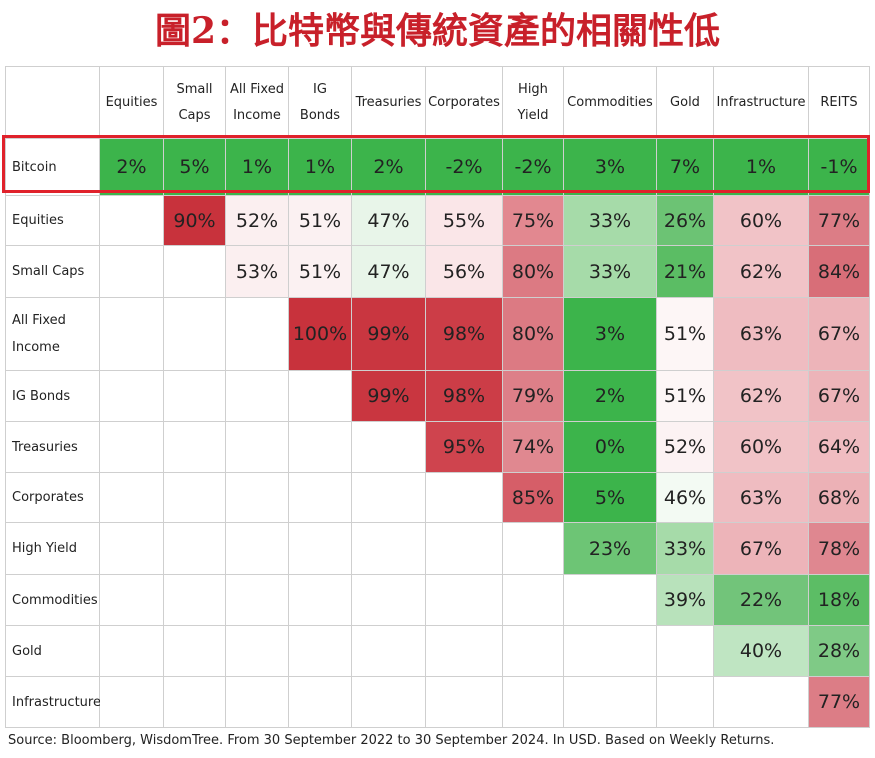 This screenshot has height=758, width=875. I want to click on row-header-text: IG Bonds, so click(41, 396).